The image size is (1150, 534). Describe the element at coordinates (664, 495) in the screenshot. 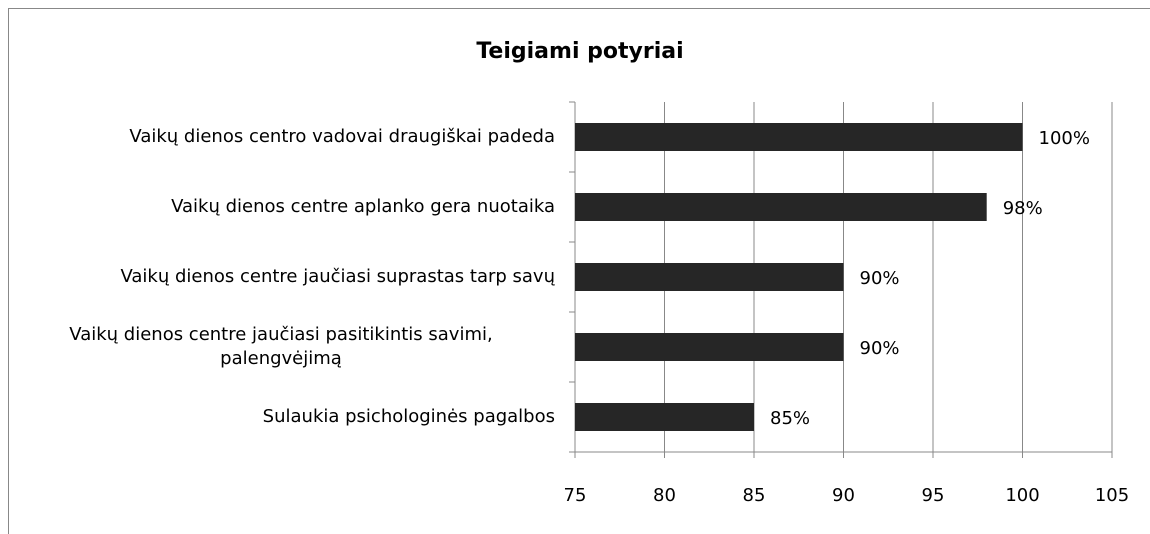

I see `x-tick-label: 80` at that location.